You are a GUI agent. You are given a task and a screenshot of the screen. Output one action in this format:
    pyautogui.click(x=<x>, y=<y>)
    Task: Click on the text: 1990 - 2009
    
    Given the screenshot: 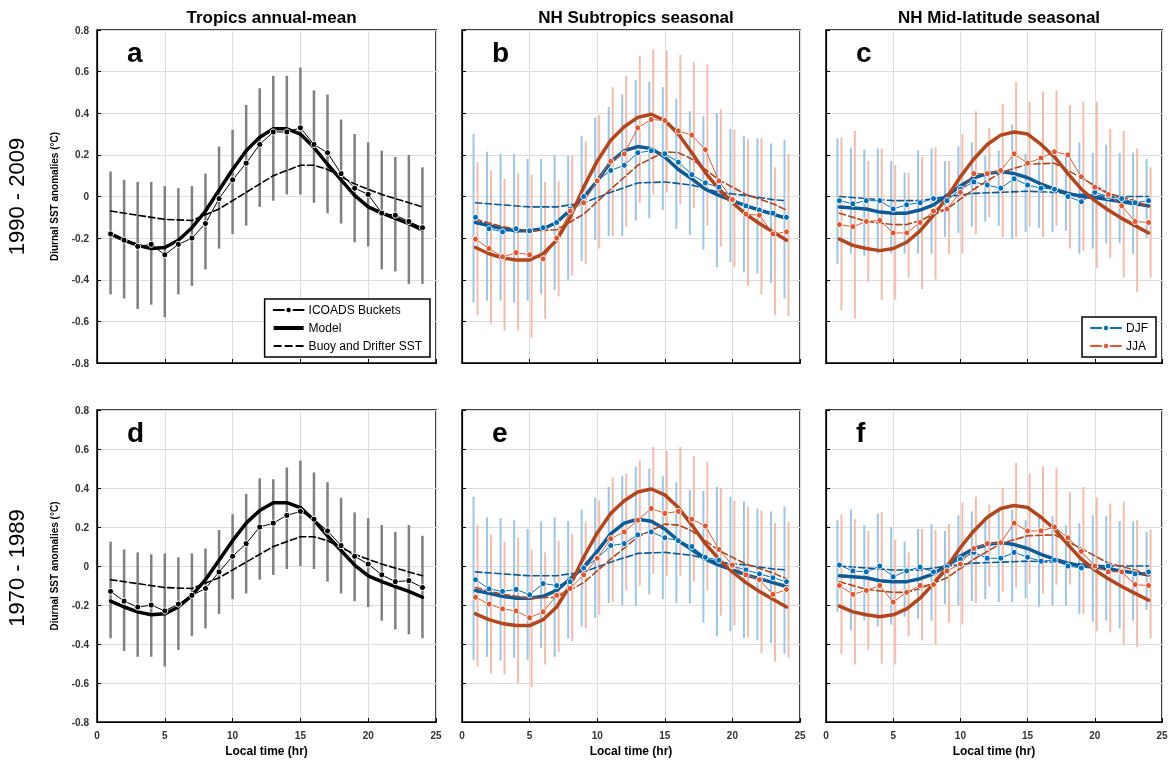 What is the action you would take?
    pyautogui.click(x=16, y=196)
    